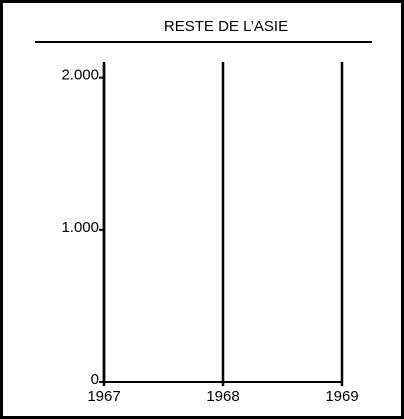  I want to click on y-tick-label: 2.000, so click(80, 75).